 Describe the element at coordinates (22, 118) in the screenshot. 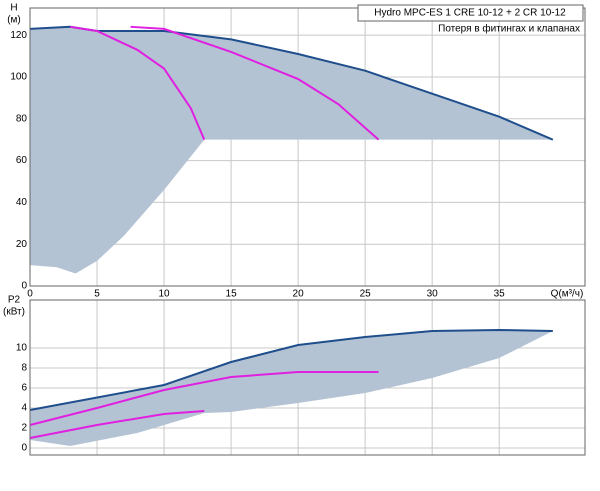

I see `y-tick-label: 80` at that location.